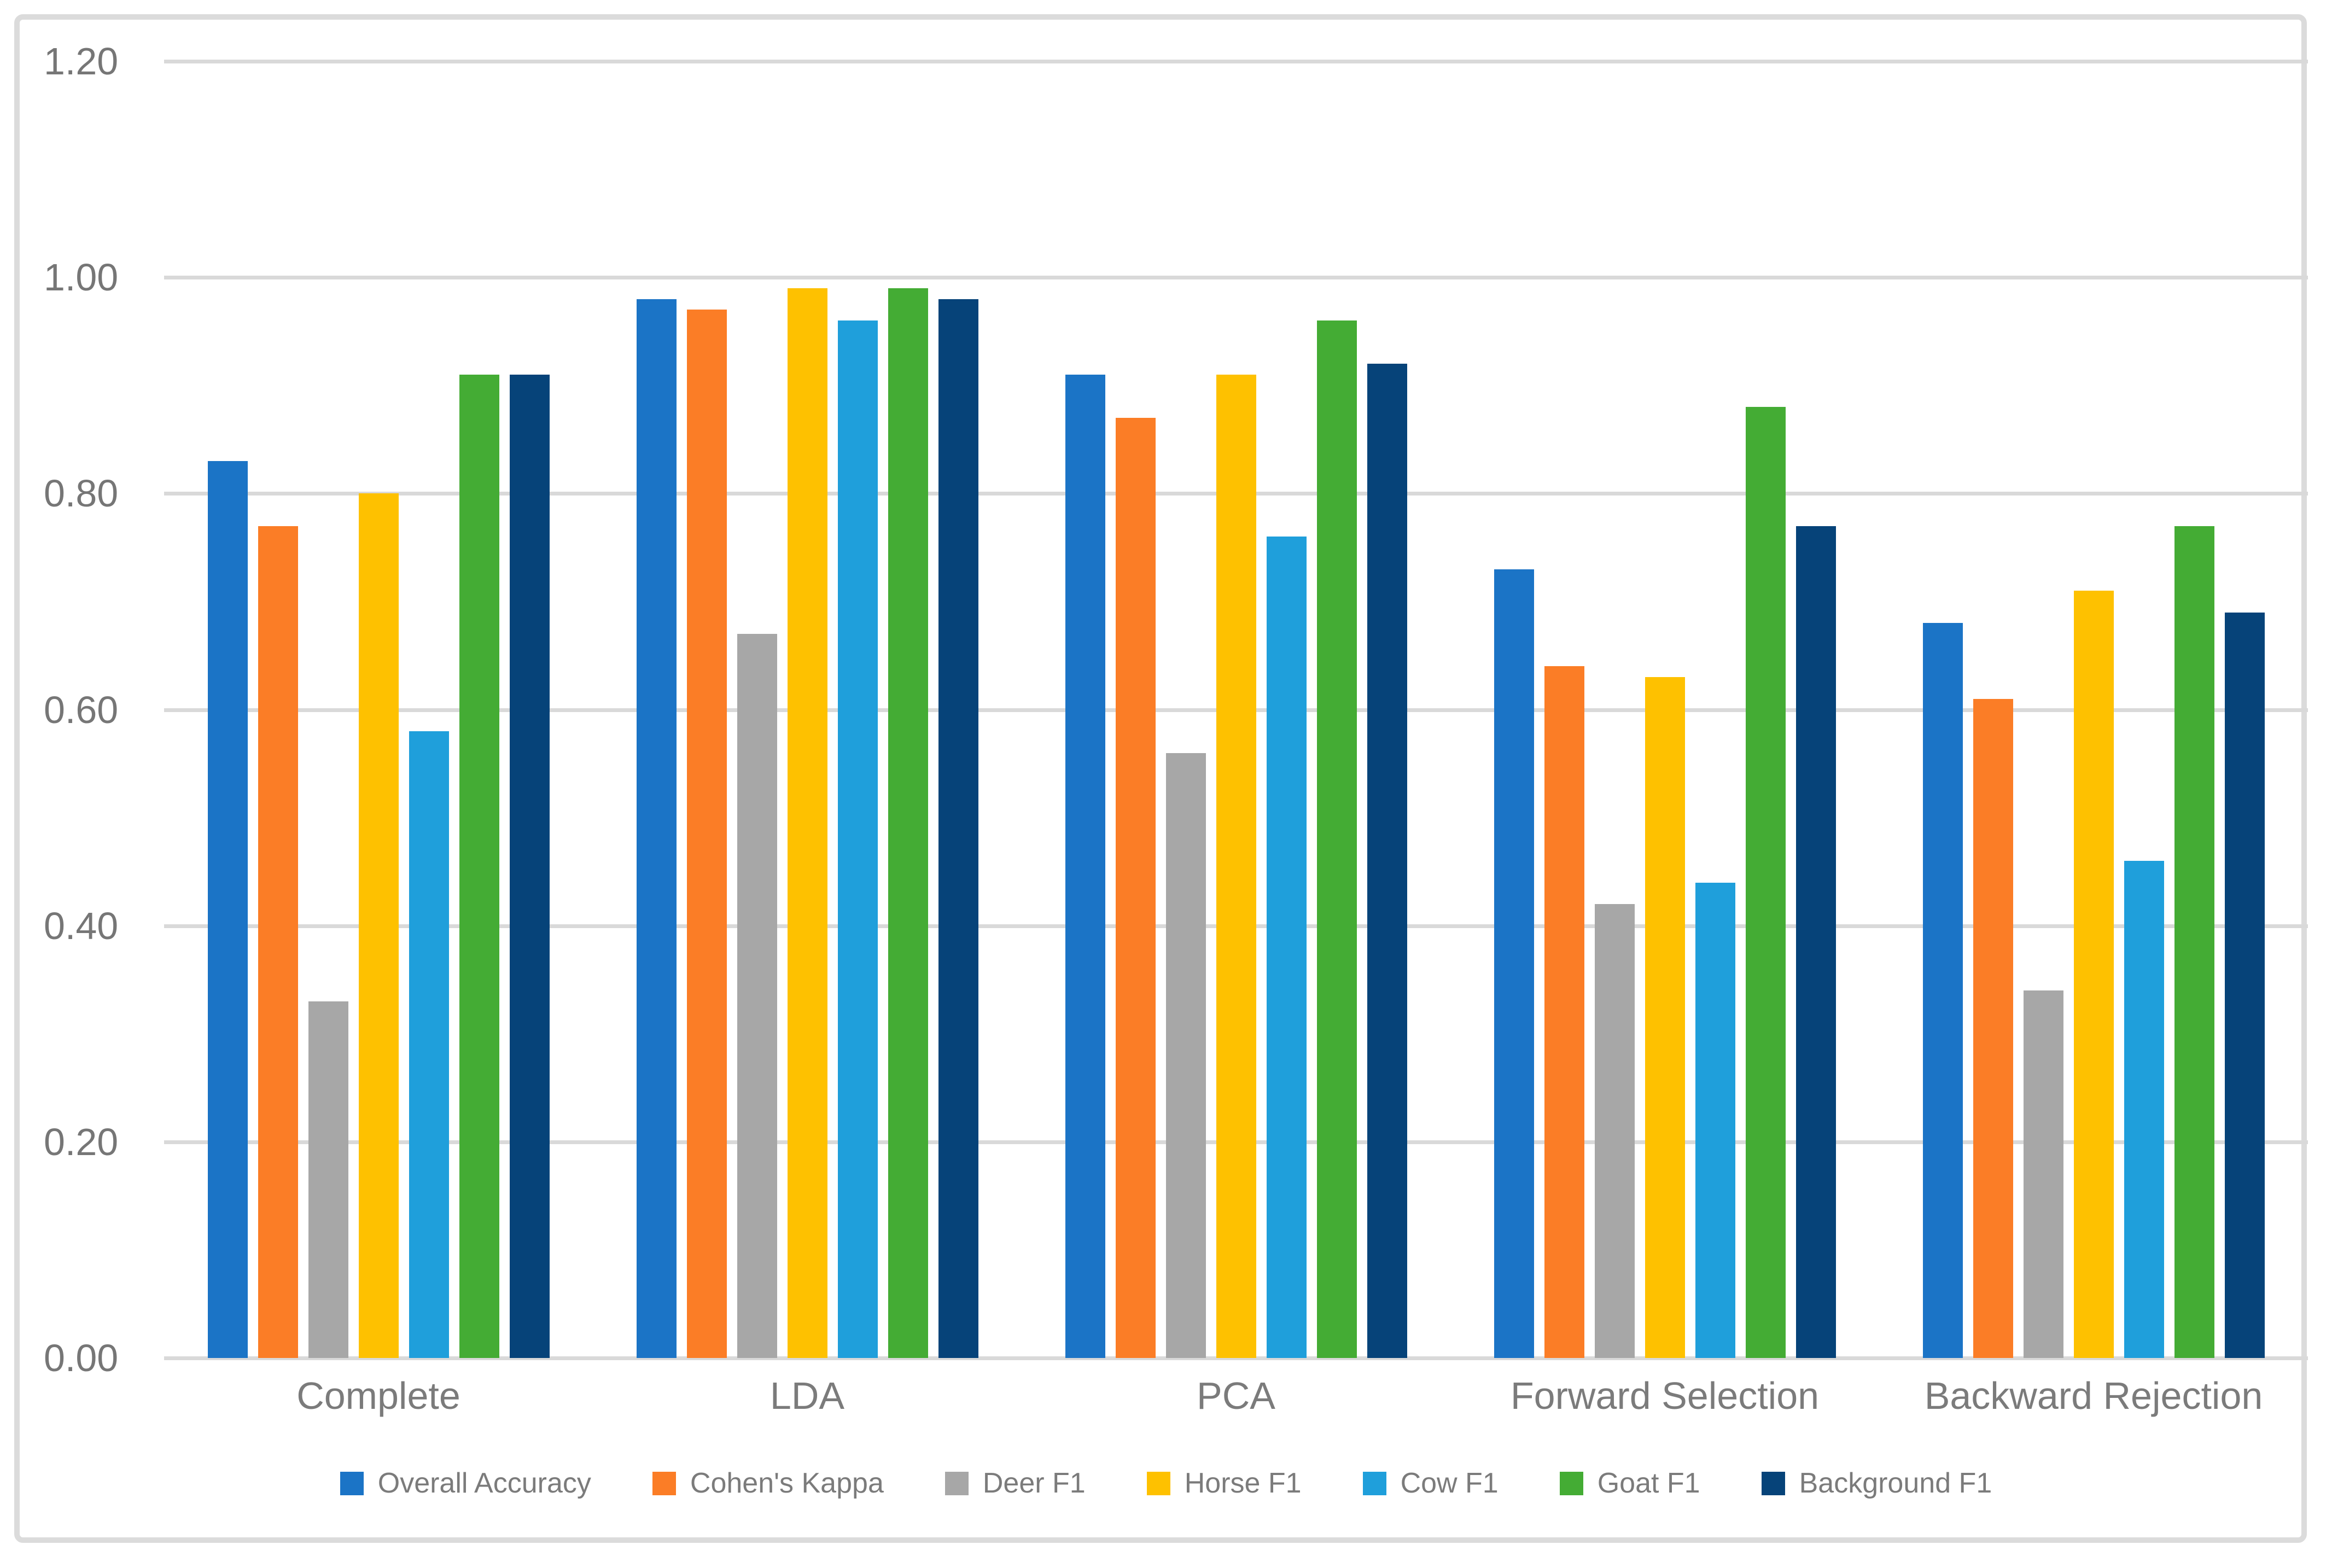 This screenshot has width=2332, height=1568. I want to click on legend-label: Goat F1, so click(1648, 1483).